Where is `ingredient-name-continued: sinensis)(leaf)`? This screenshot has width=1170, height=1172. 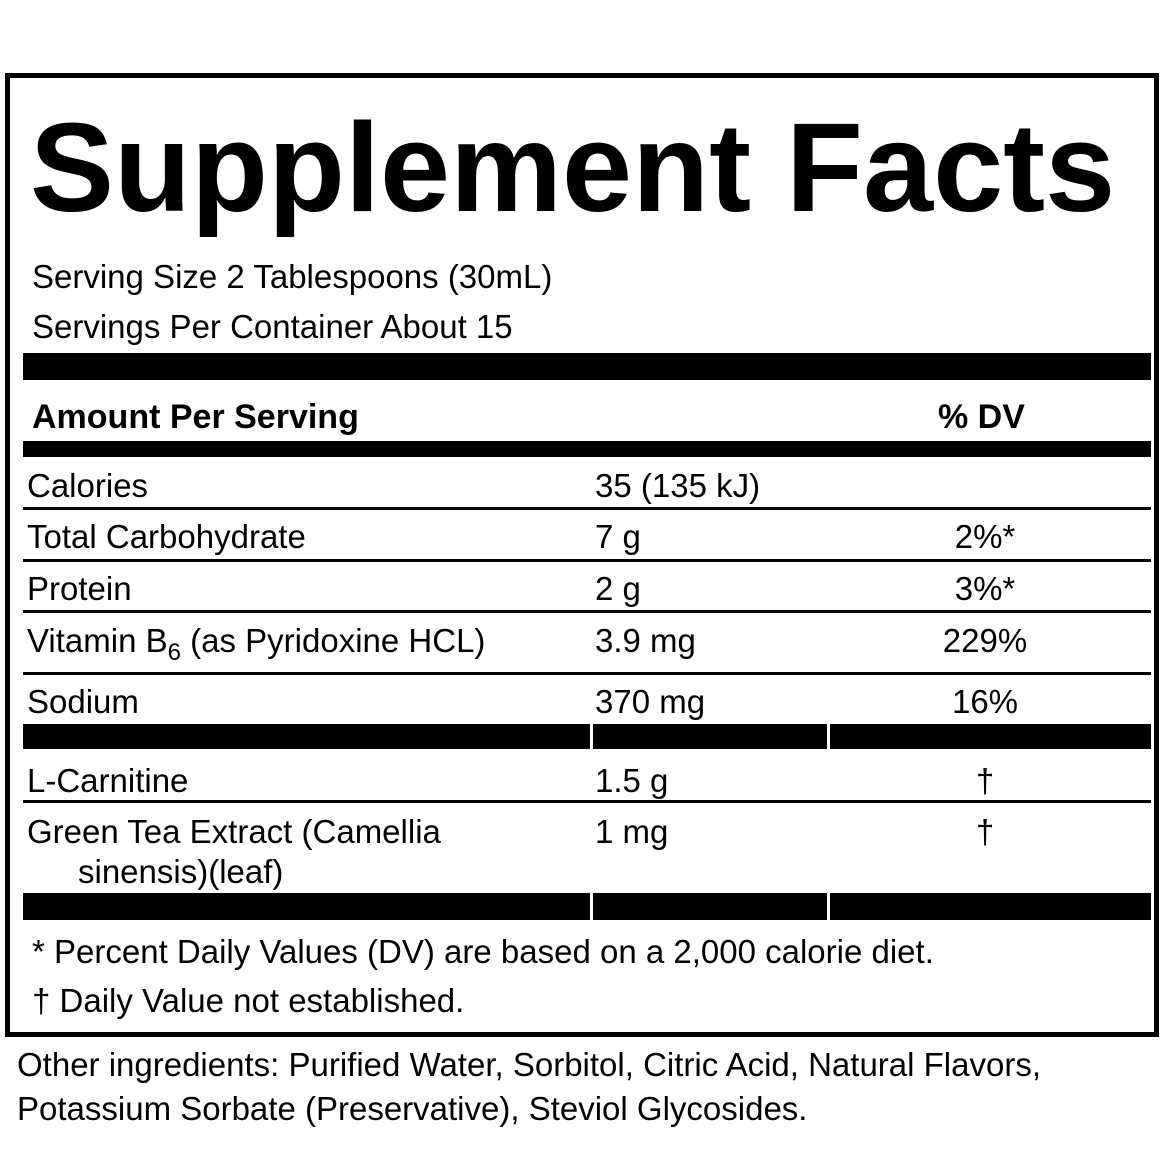 ingredient-name-continued: sinensis)(leaf) is located at coordinates (181, 871).